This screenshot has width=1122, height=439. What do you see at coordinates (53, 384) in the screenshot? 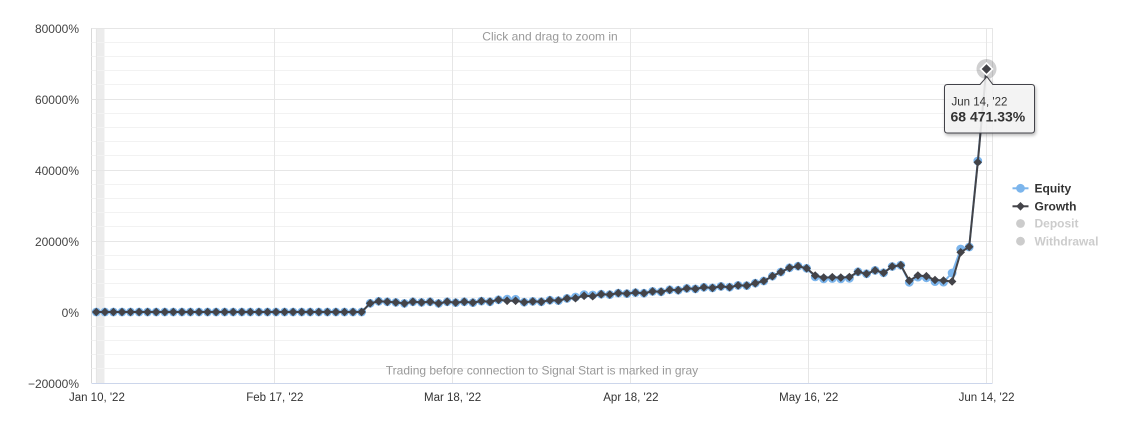
I see `svg-text: −20000%` at bounding box center [53, 384].